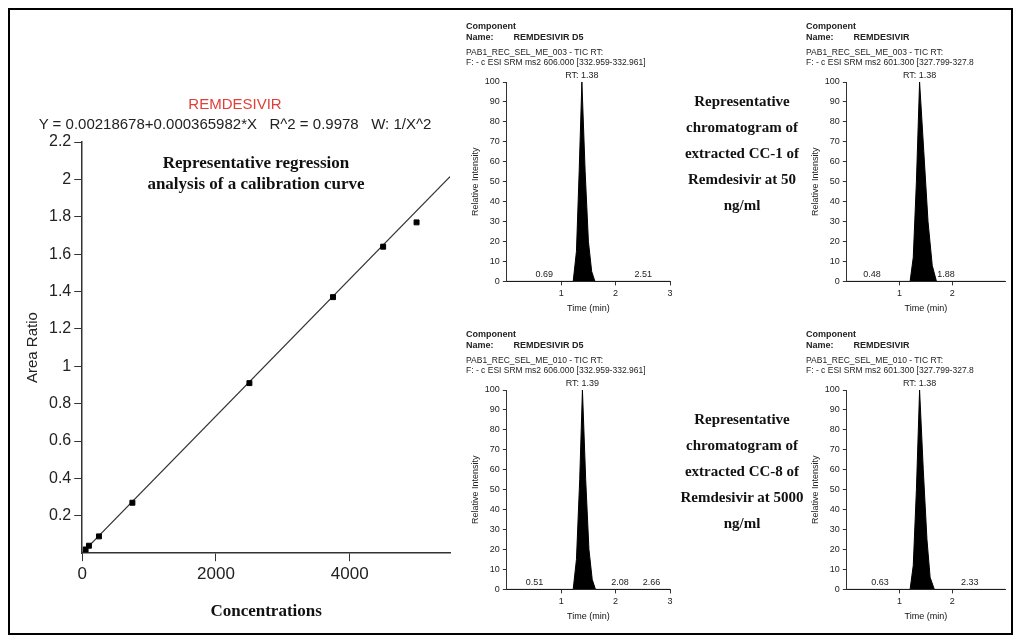  I want to click on y-tick-label: 0.2, so click(60, 515).